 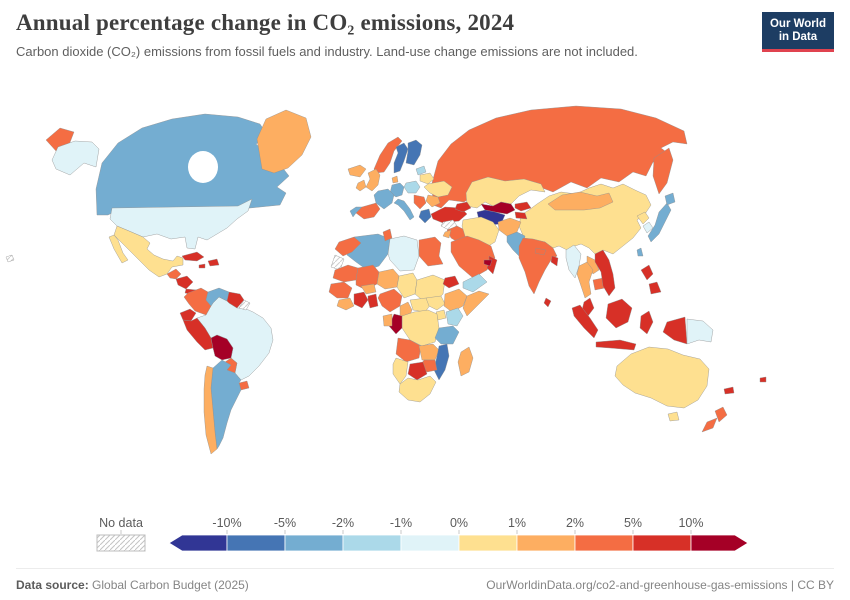 I want to click on country-sri-lanka, so click(x=547, y=302).